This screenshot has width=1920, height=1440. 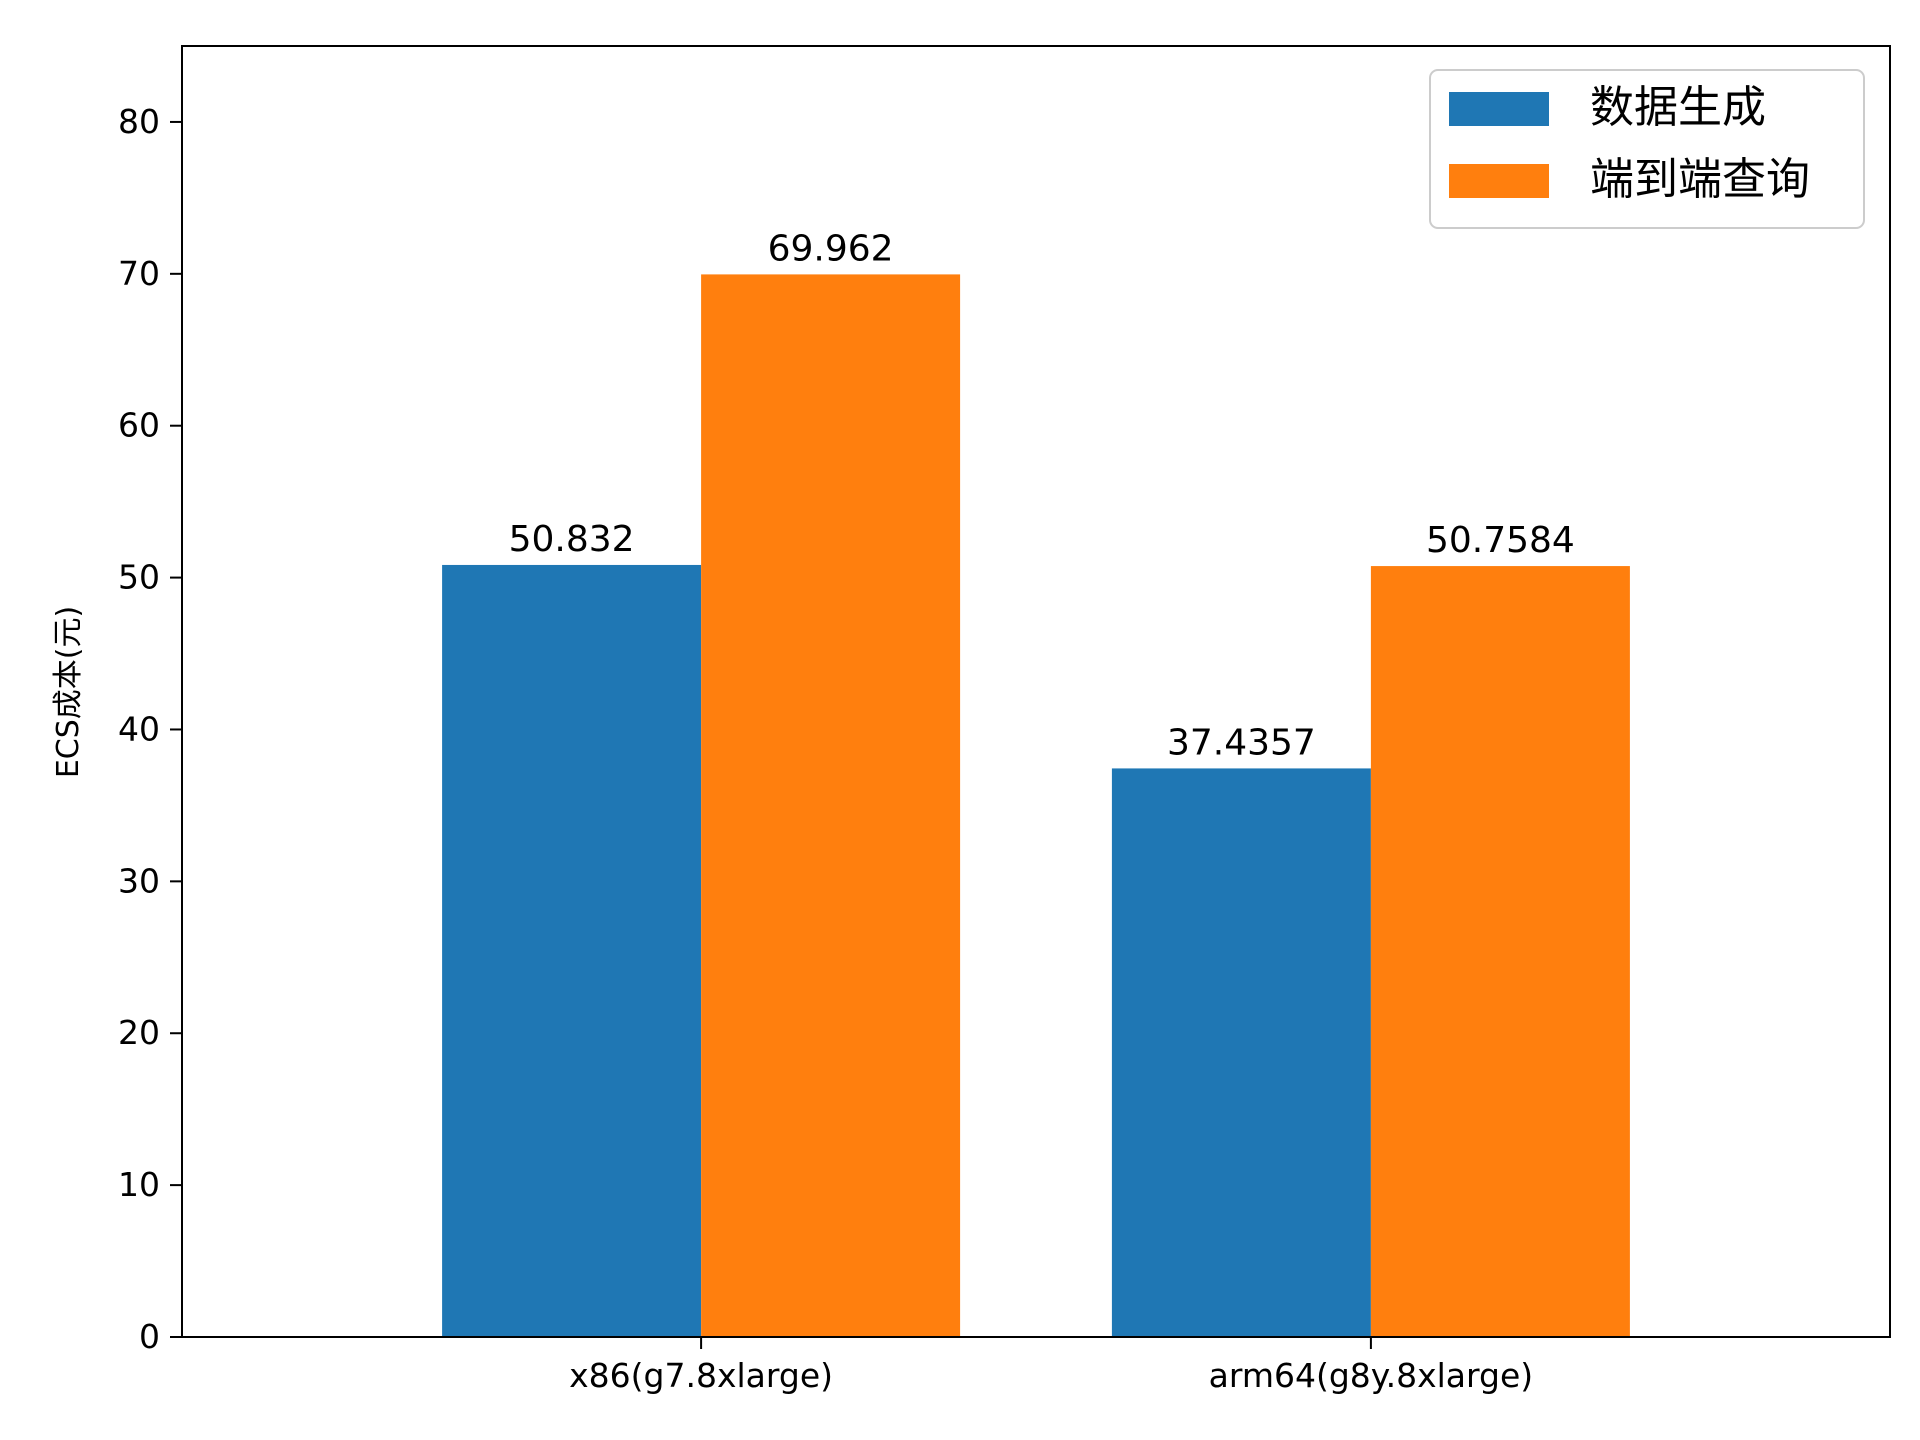 What do you see at coordinates (831, 248) in the screenshot?
I see `data-label-series-1-category-0: 69.962` at bounding box center [831, 248].